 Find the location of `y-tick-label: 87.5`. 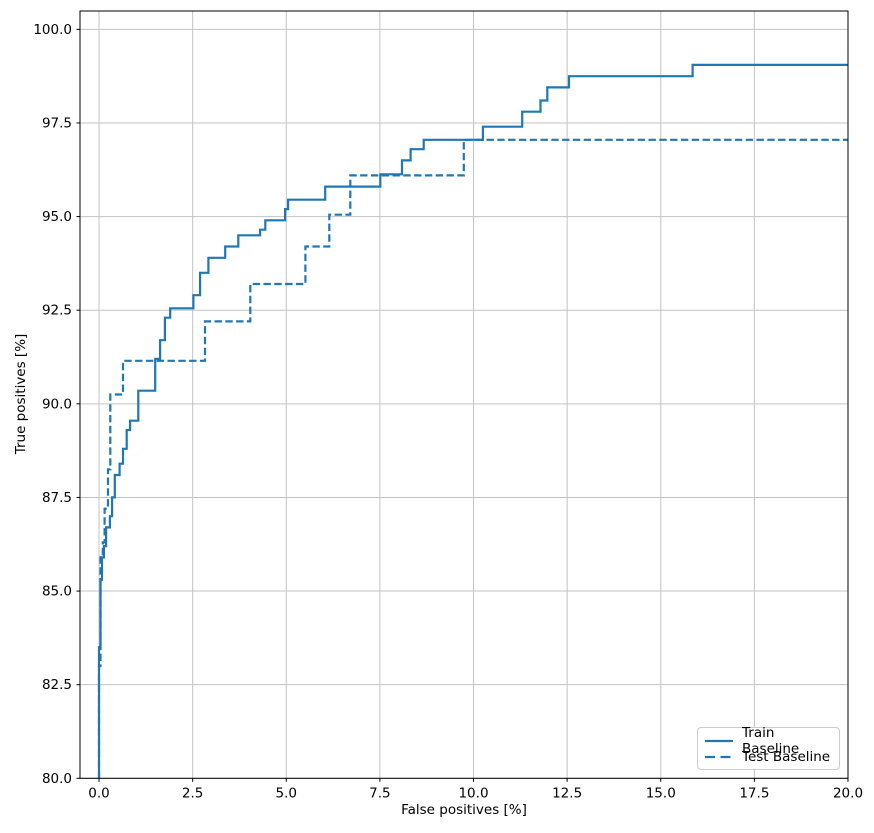

y-tick-label: 87.5 is located at coordinates (57, 498).